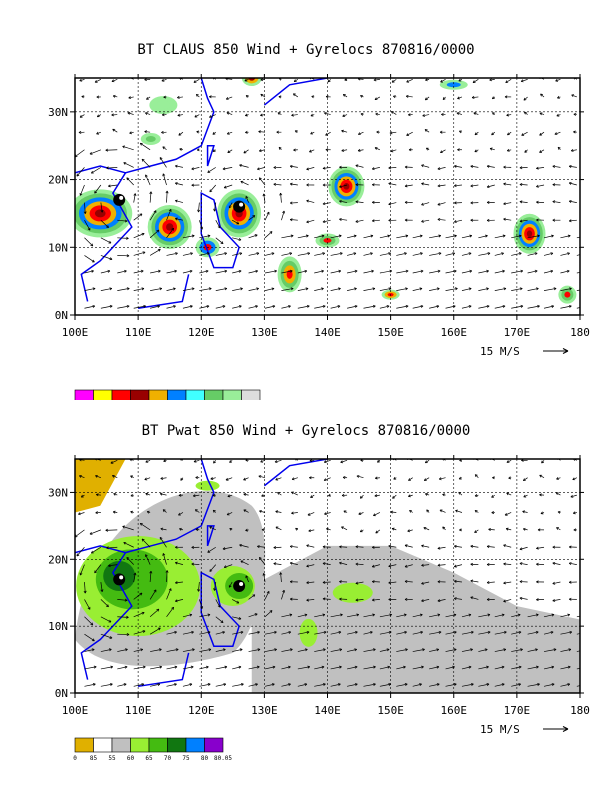 Image resolution: width=612 pixels, height=792 pixels. Describe the element at coordinates (390, 332) in the screenshot. I see `x-tick-label: 150E` at that location.